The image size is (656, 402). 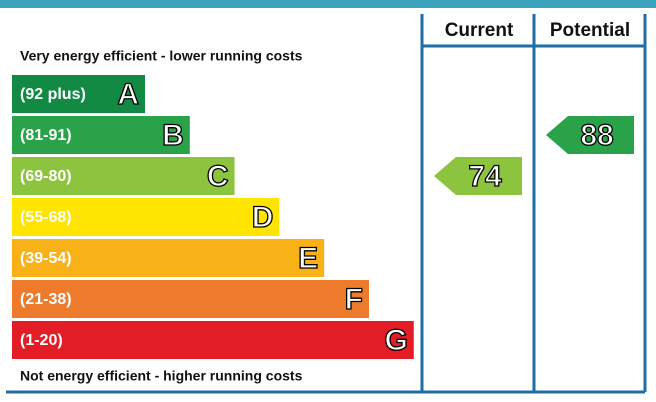 What do you see at coordinates (53, 94) in the screenshot?
I see `band-range: (92 plus)` at bounding box center [53, 94].